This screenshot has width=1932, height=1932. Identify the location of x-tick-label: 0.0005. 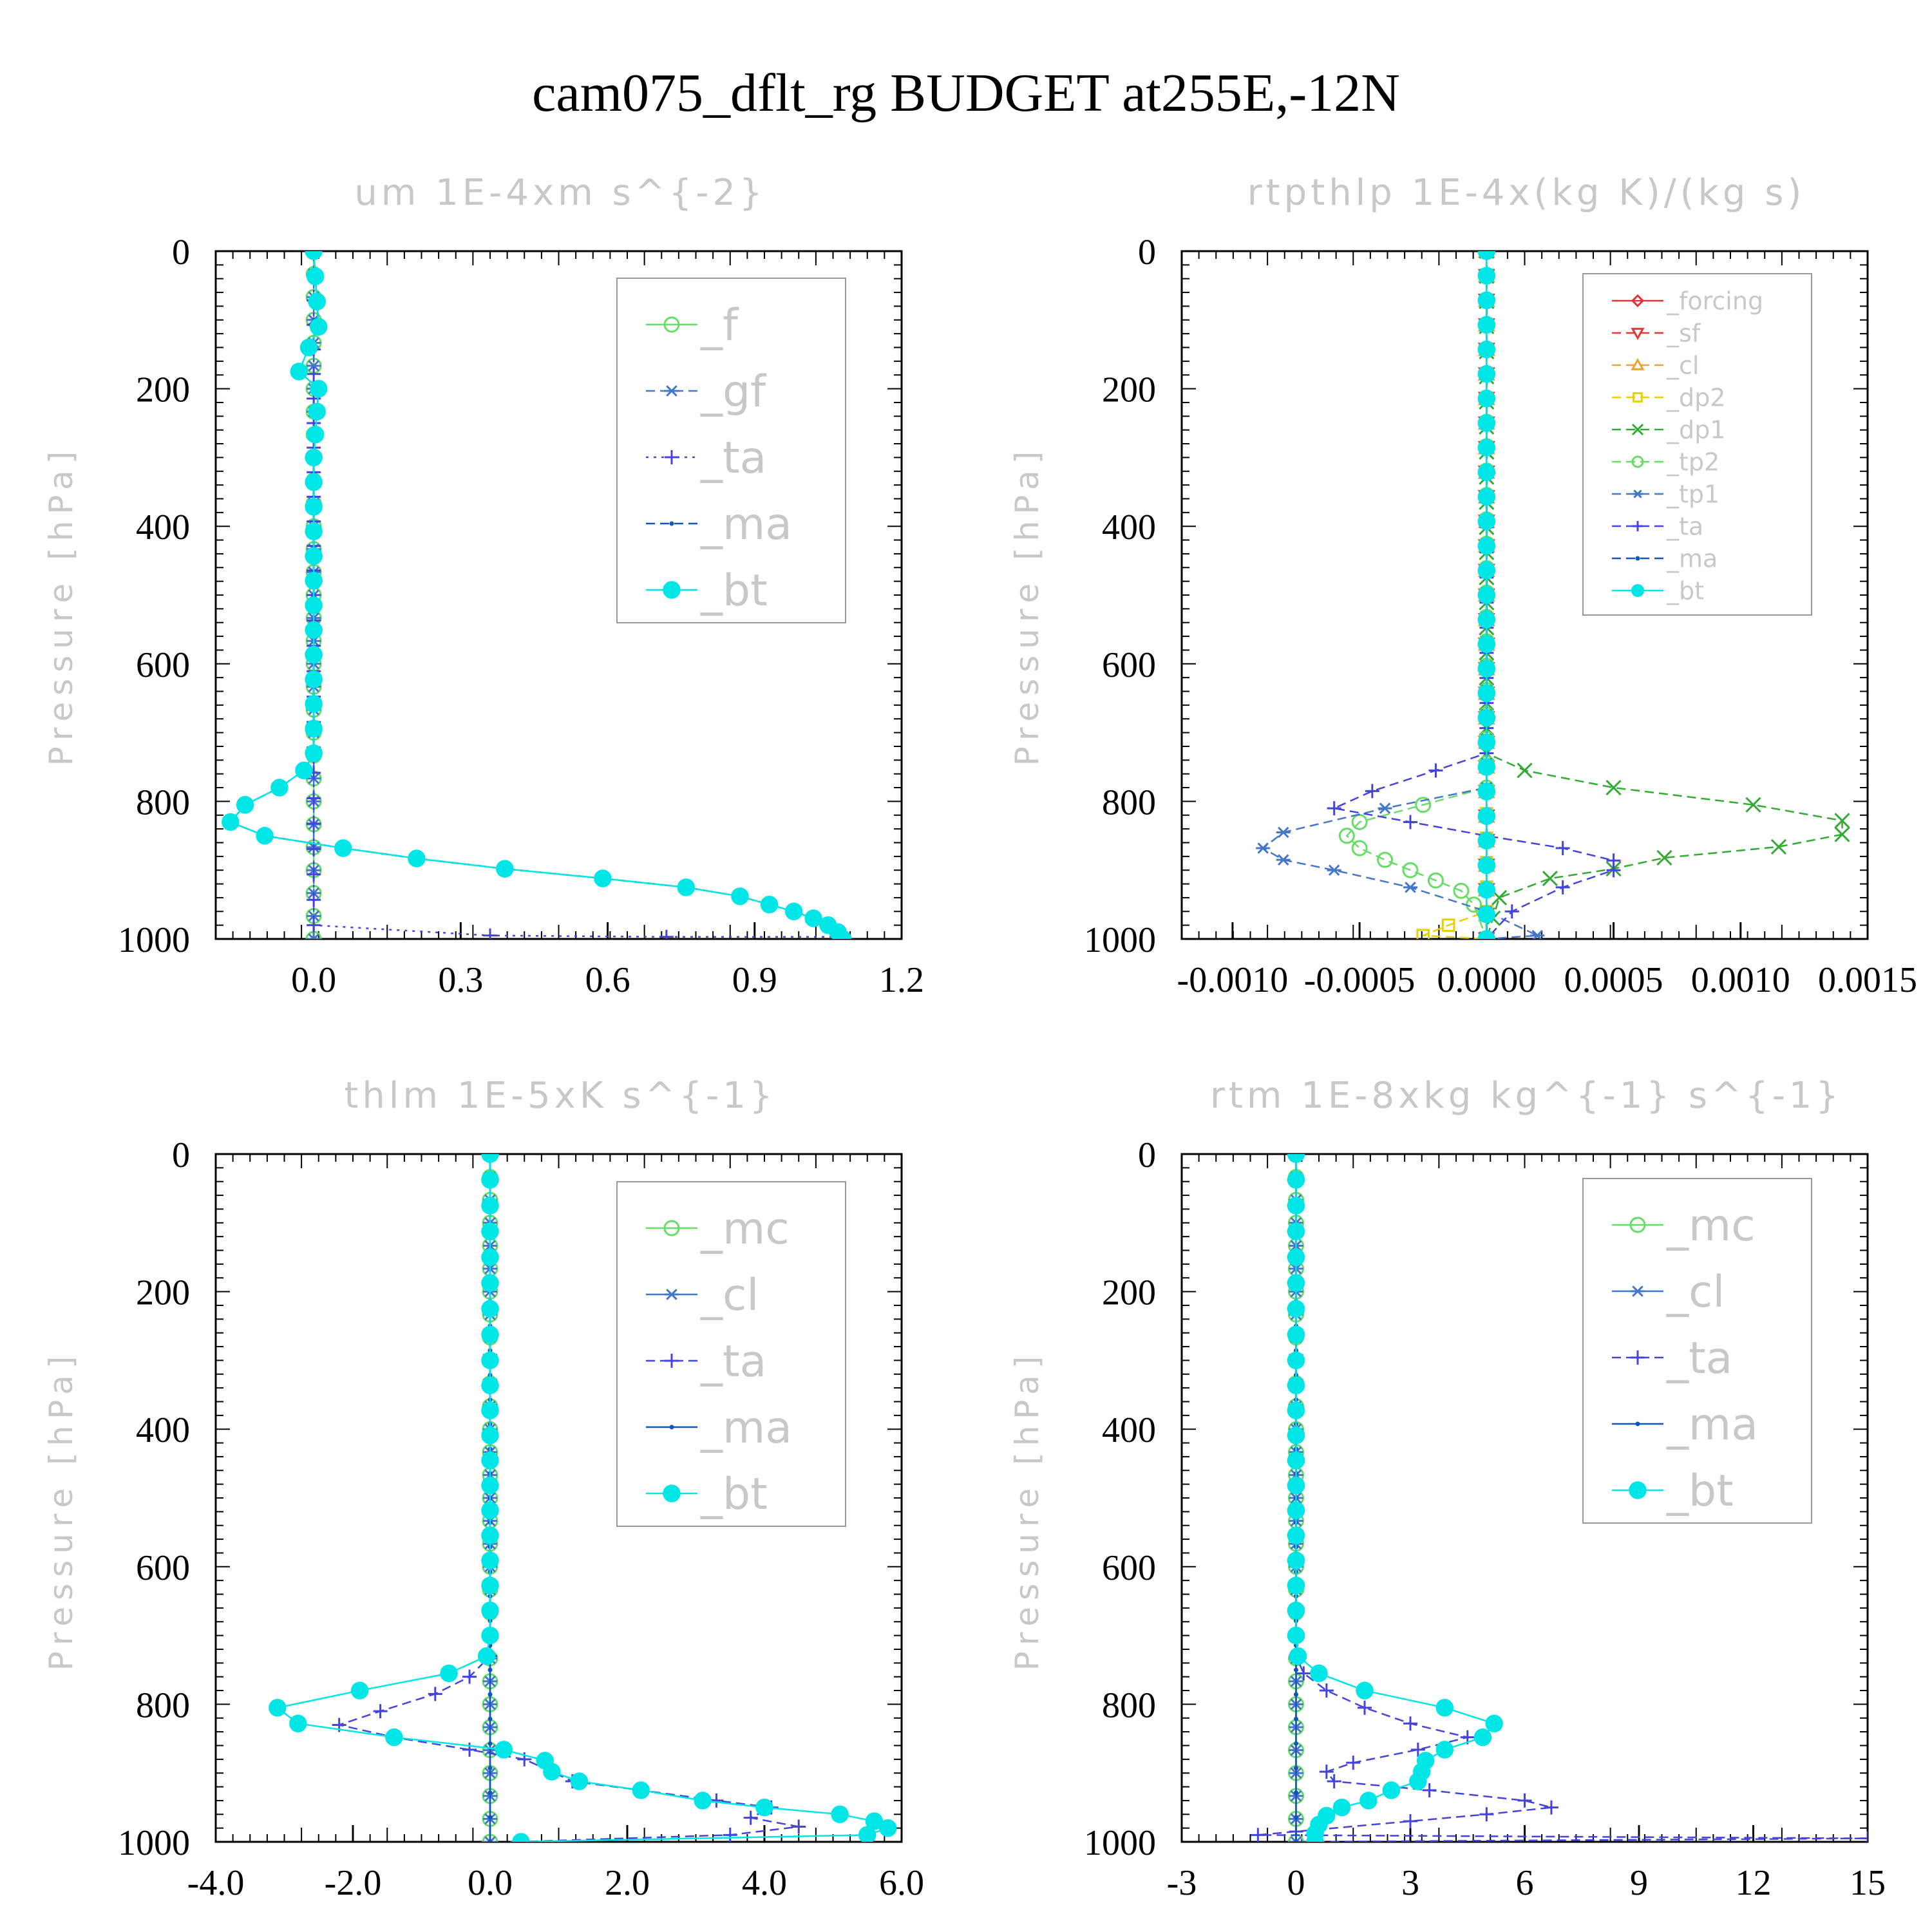
(1613, 980).